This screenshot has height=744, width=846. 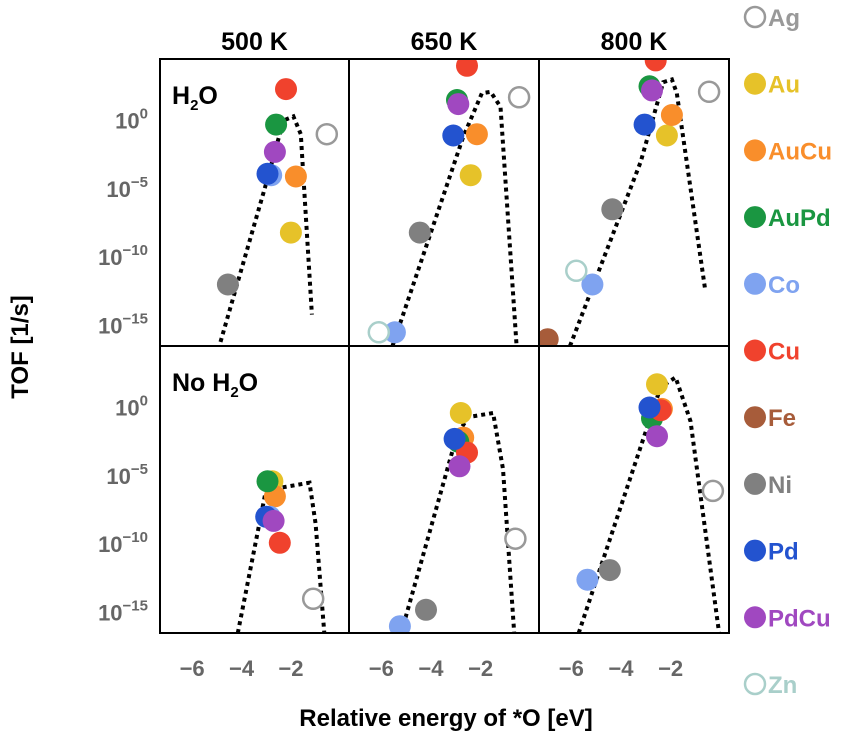 I want to click on legend-item: Fe, so click(x=770, y=418).